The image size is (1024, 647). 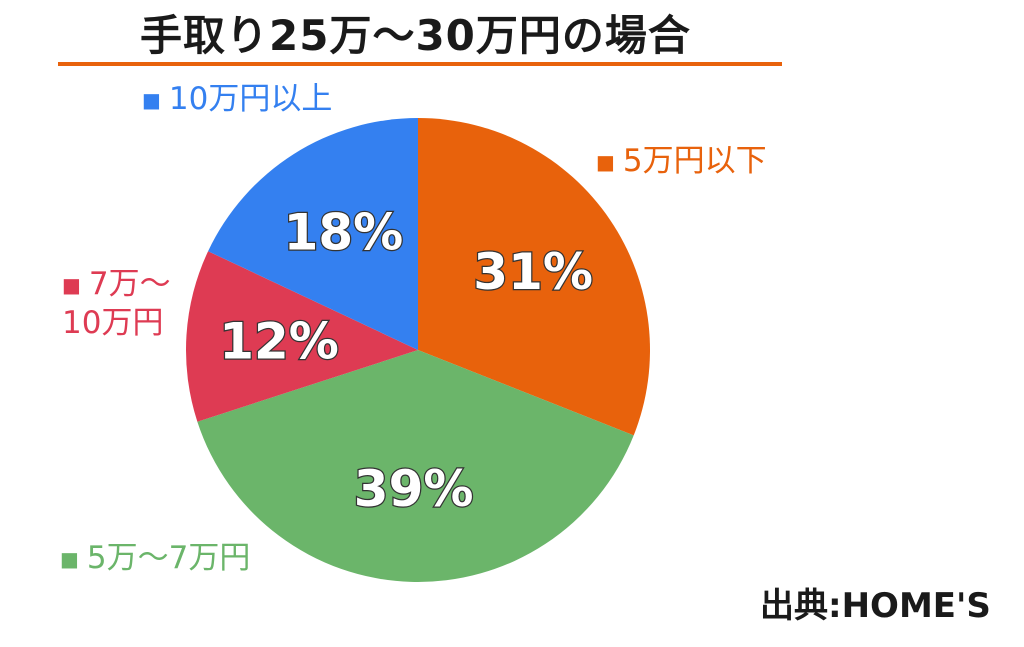 What do you see at coordinates (420, 64) in the screenshot?
I see `title-underline` at bounding box center [420, 64].